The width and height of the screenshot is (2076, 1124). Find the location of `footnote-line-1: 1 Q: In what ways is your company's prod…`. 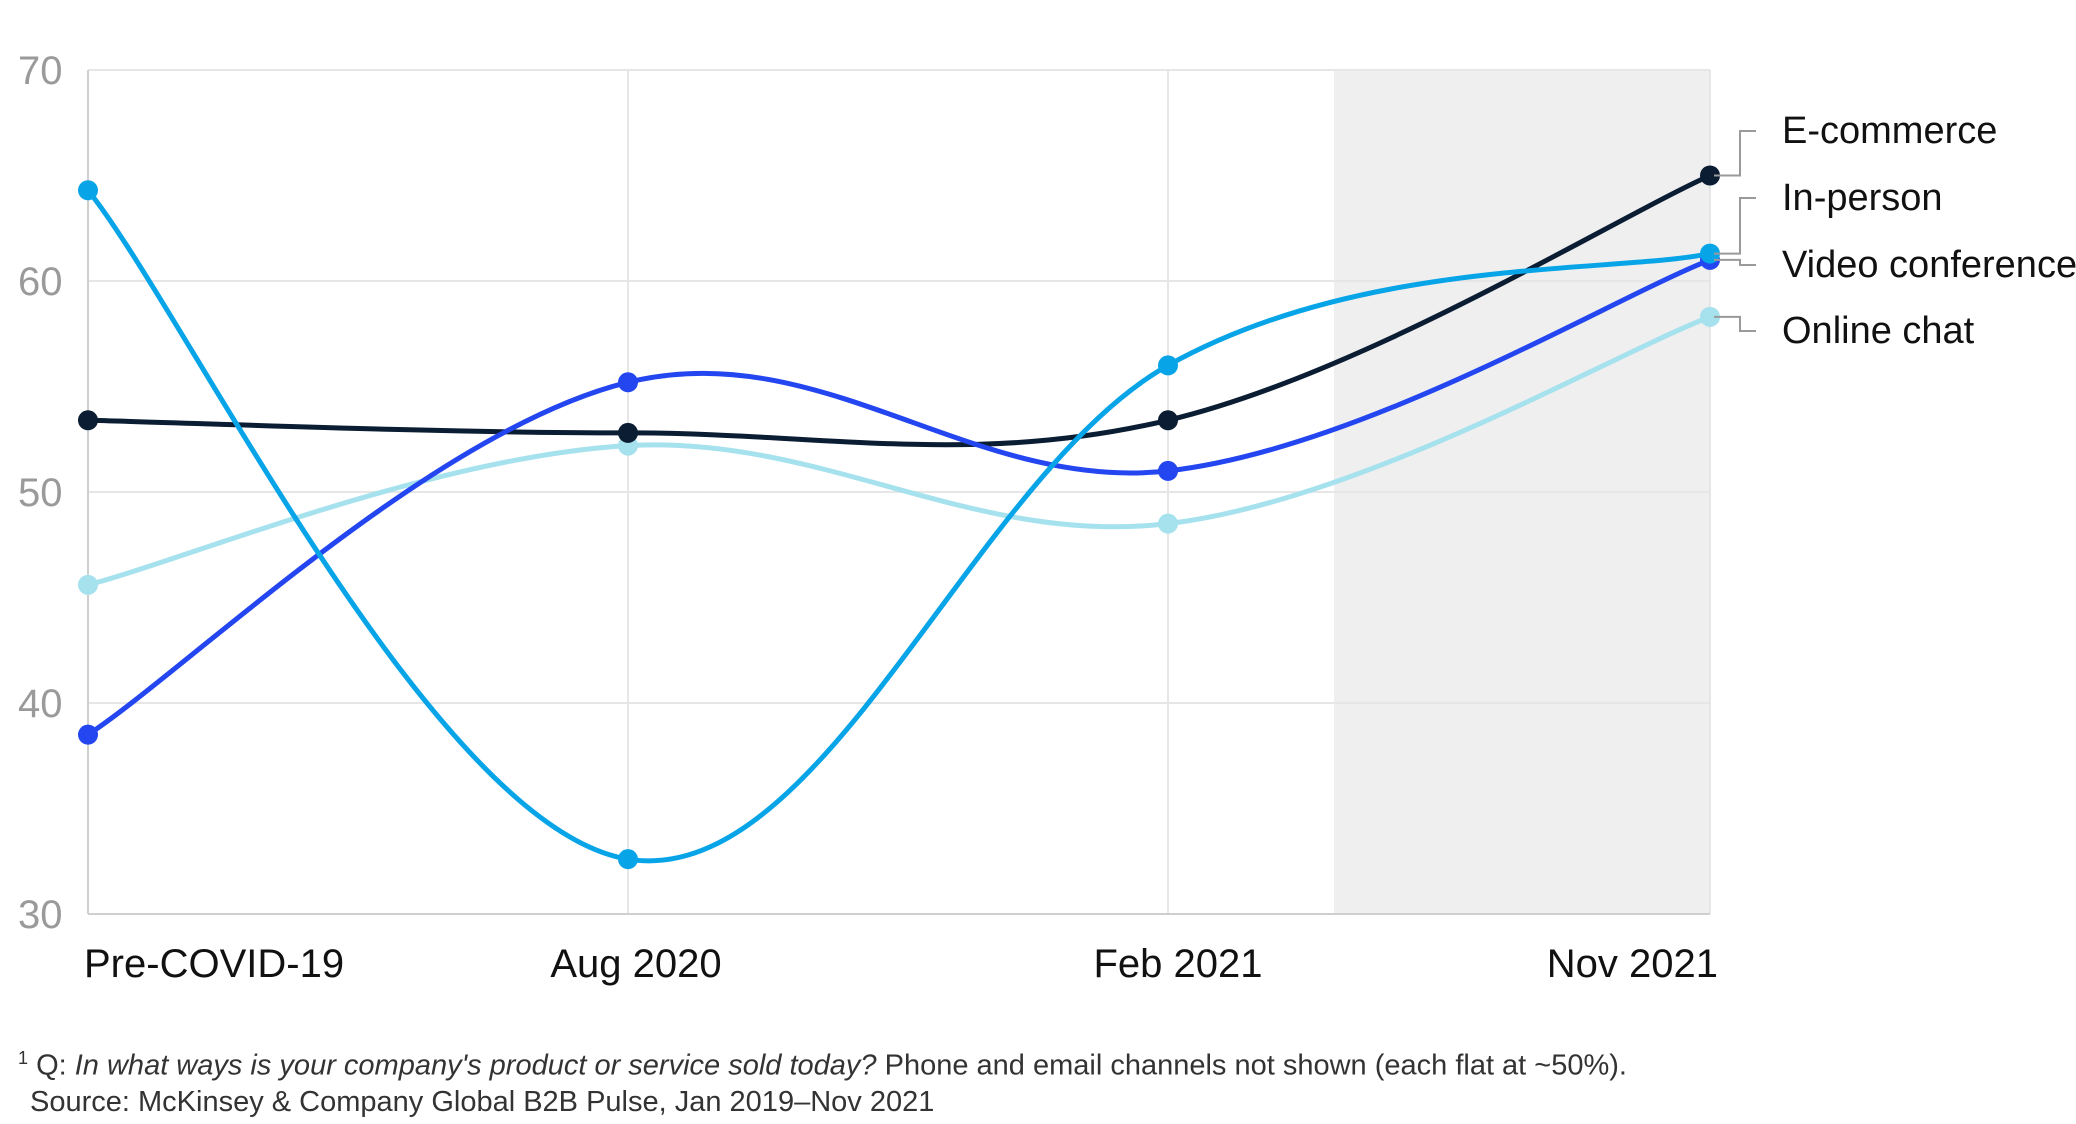

footnote-line-1: 1 Q: In what ways is your company's prod… is located at coordinates (822, 1062).